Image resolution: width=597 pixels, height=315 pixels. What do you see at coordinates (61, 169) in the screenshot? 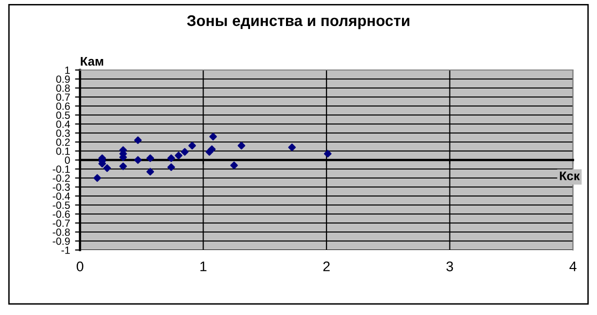
I see `y-tick-label: -0.1` at bounding box center [61, 169].